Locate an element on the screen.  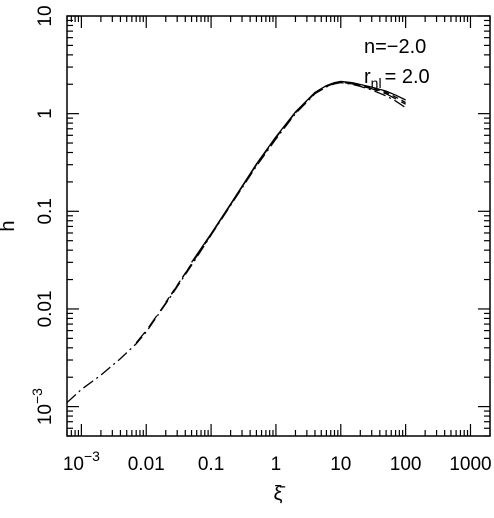
x-tick-label: 1 is located at coordinates (276, 464).